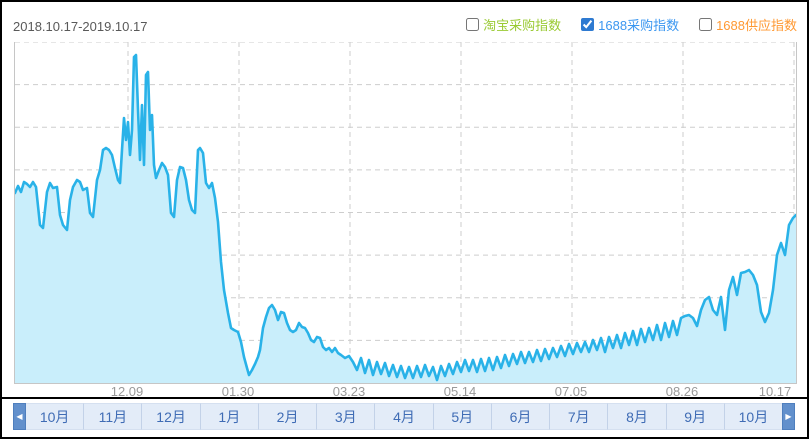 This screenshot has width=809, height=439. Describe the element at coordinates (682, 391) in the screenshot. I see `x-axis-tick-label: 08.26` at that location.